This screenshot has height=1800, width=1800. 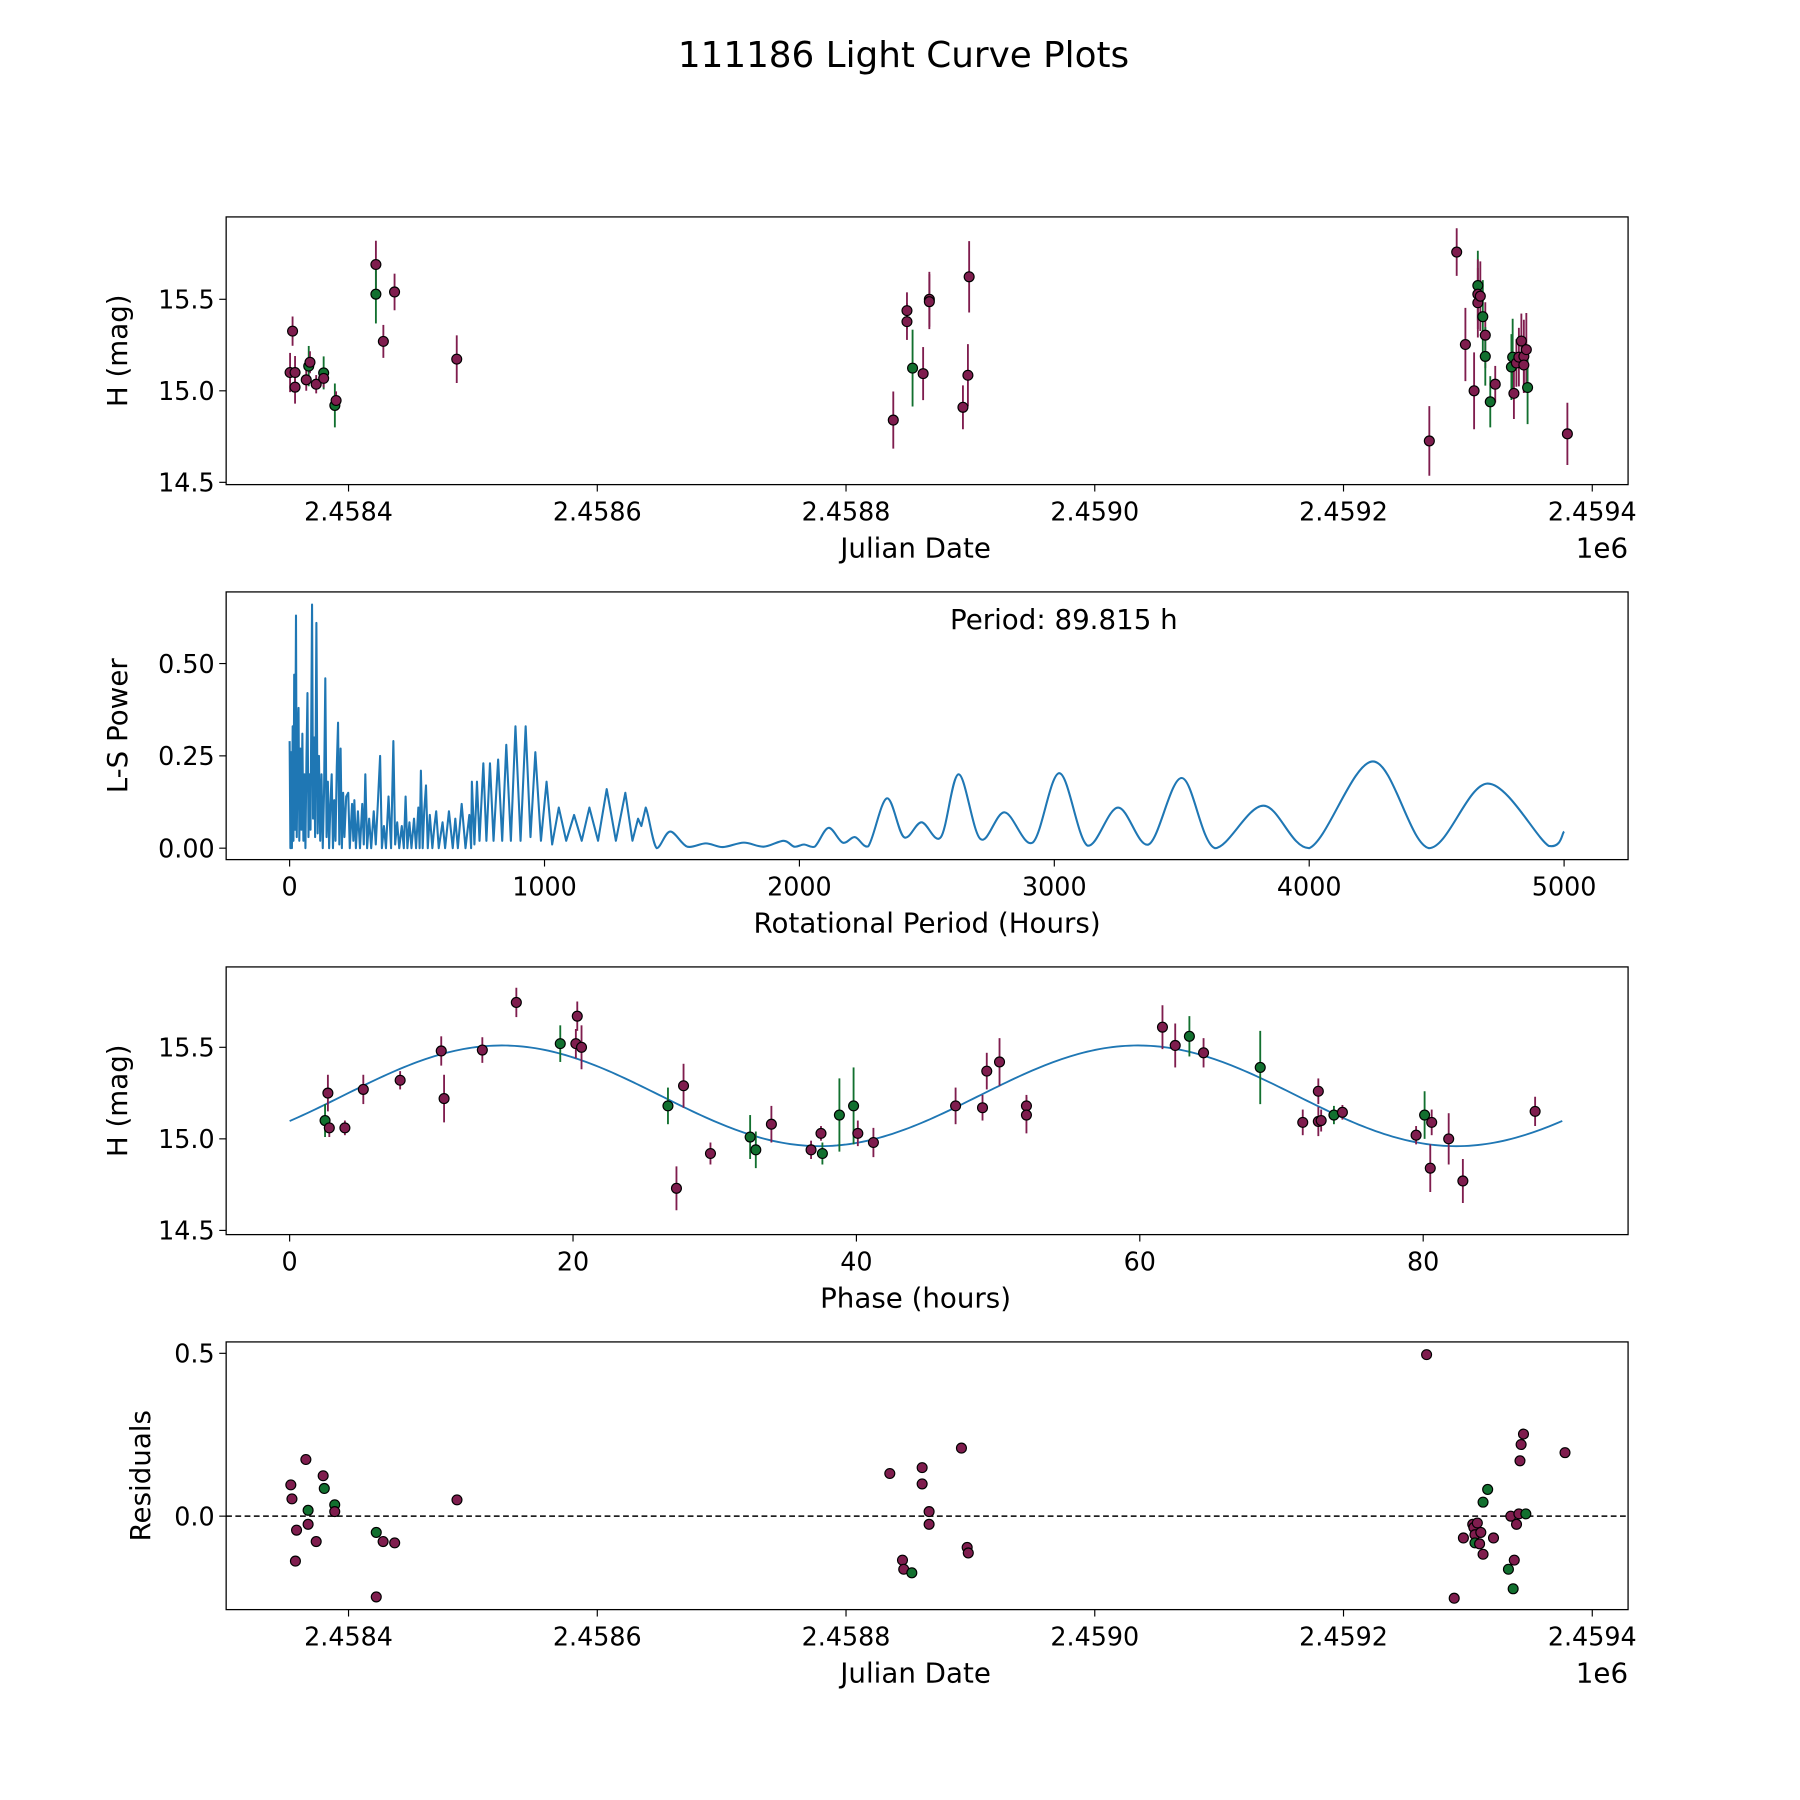 What do you see at coordinates (290, 1261) in the screenshot?
I see `x-tick-label: 0` at bounding box center [290, 1261].